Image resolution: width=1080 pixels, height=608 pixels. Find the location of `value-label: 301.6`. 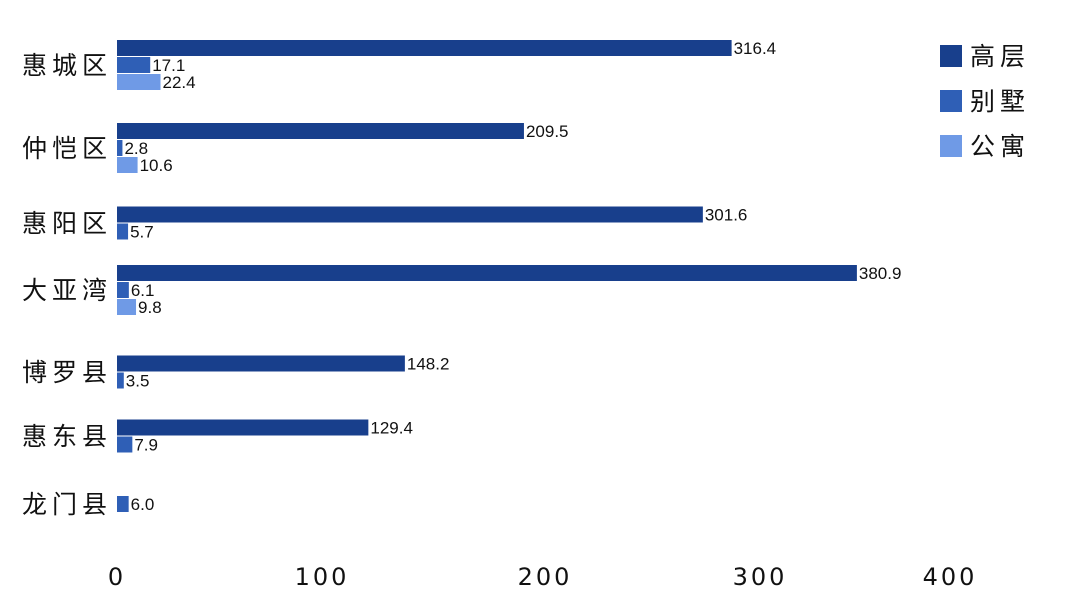

value-label: 301.6 is located at coordinates (726, 215).